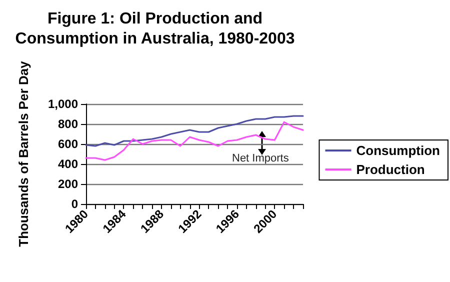 The height and width of the screenshot is (282, 450). Describe the element at coordinates (390, 169) in the screenshot. I see `legend-label: Production` at that location.